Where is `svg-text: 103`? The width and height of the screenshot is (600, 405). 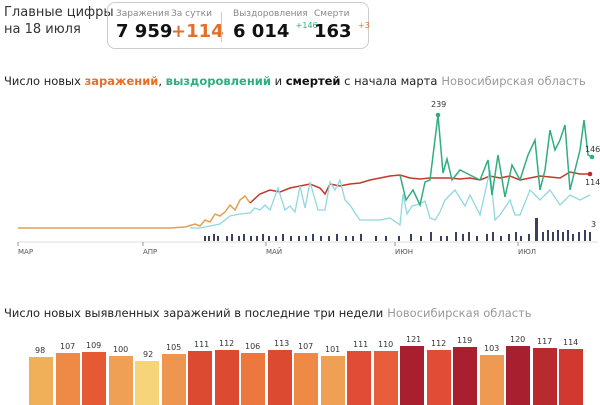
svg-text: 103 is located at coordinates (491, 348).